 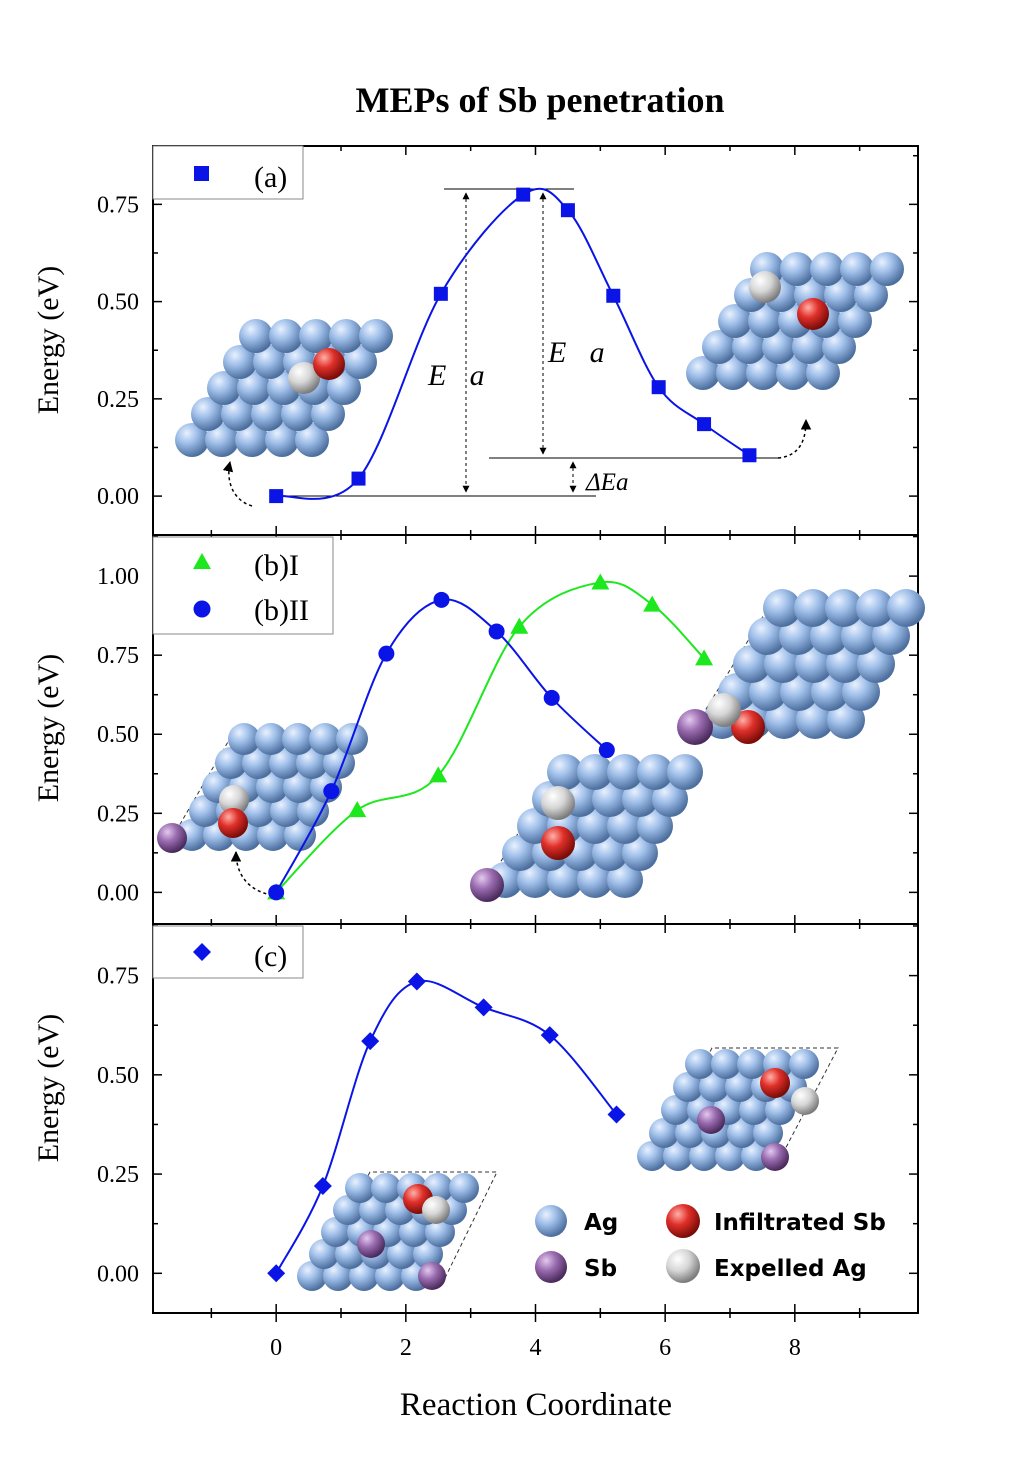 What do you see at coordinates (118, 577) in the screenshot?
I see `y-tick-label: 1.00` at bounding box center [118, 577].